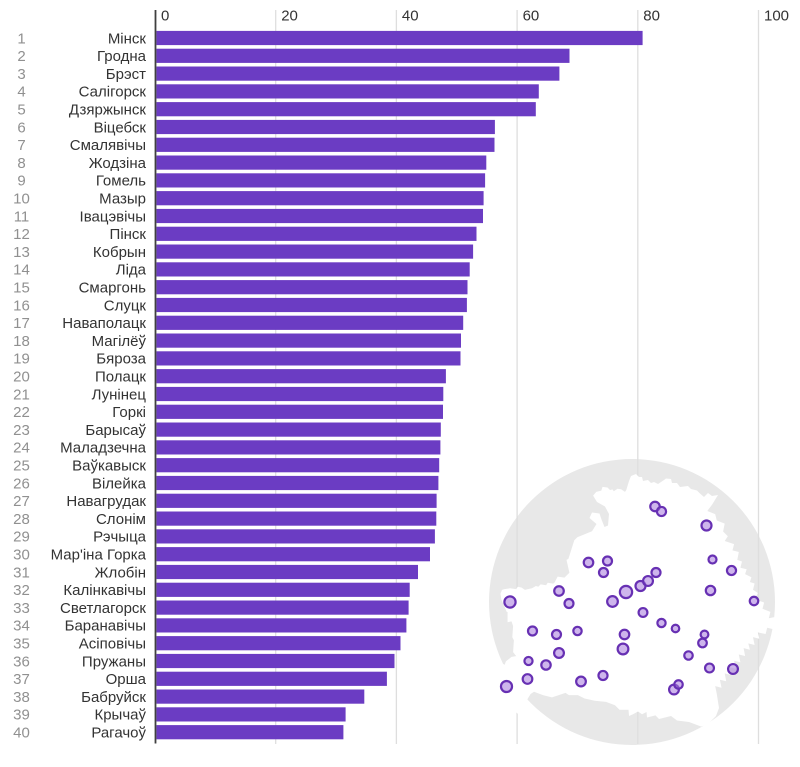  What do you see at coordinates (21, 270) in the screenshot?
I see `svg-text: 14` at bounding box center [21, 270].